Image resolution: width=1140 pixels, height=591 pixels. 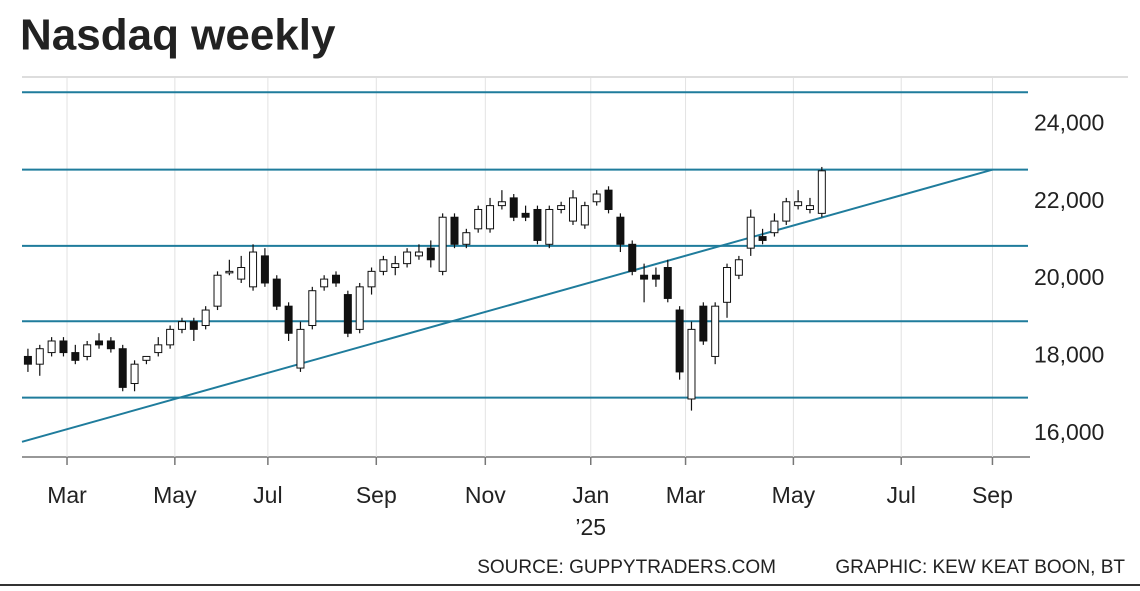 I want to click on y-tick-label: 18,000, so click(x=1069, y=355).